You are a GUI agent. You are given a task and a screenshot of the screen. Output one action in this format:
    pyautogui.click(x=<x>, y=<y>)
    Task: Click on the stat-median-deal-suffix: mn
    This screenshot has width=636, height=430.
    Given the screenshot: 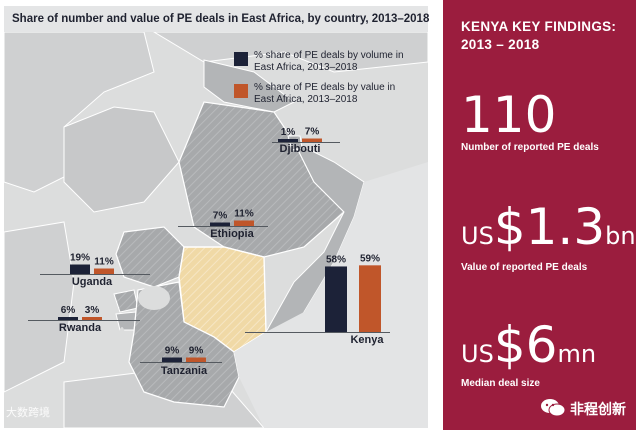 What is the action you would take?
    pyautogui.click(x=577, y=354)
    